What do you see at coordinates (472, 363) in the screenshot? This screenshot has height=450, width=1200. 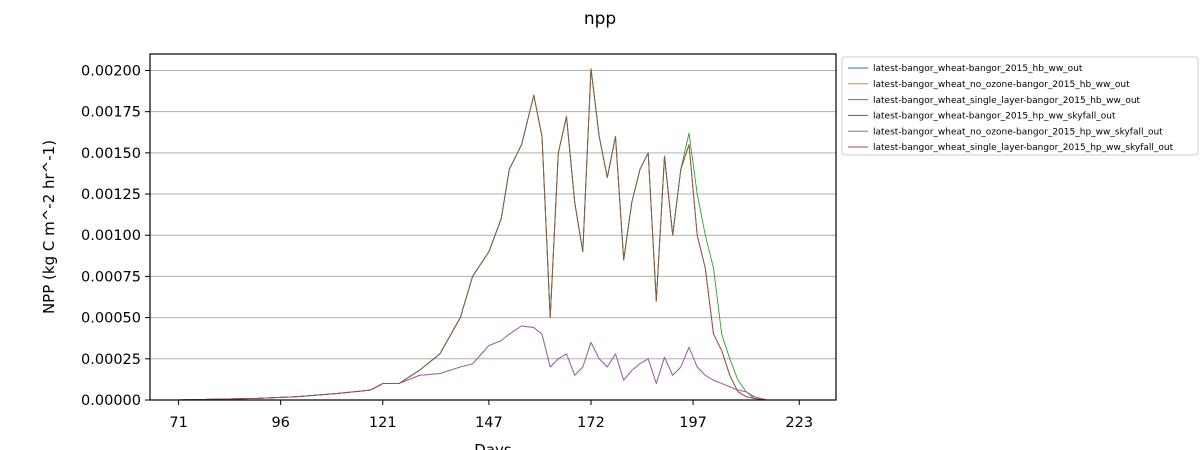 I see `series-line` at bounding box center [472, 363].